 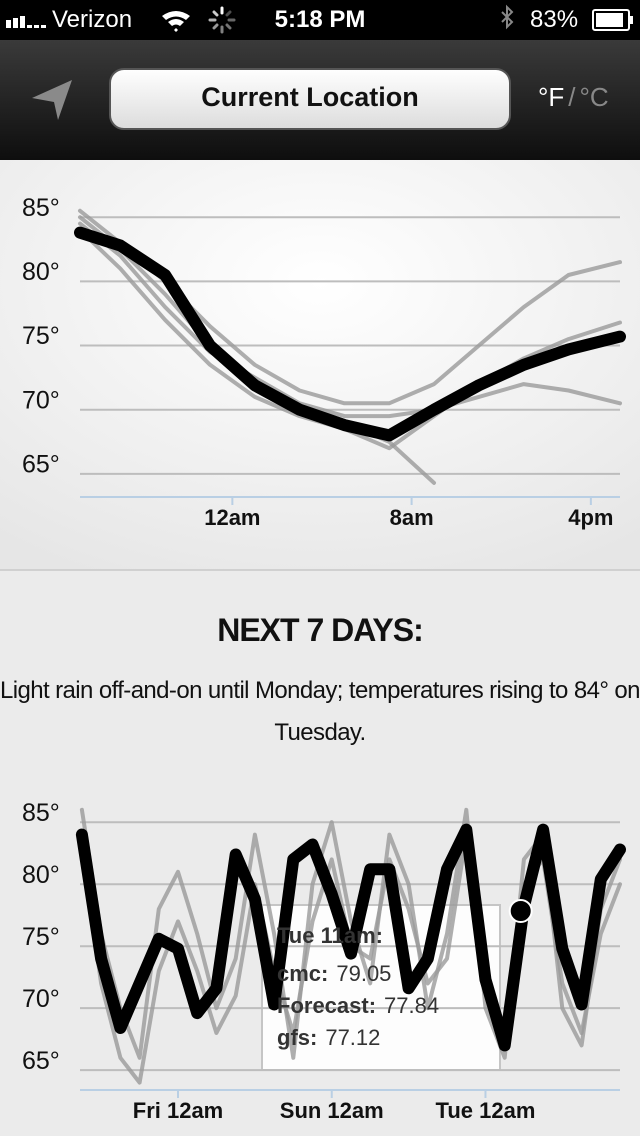 What do you see at coordinates (92, 19) in the screenshot?
I see `carrier: Verizon` at bounding box center [92, 19].